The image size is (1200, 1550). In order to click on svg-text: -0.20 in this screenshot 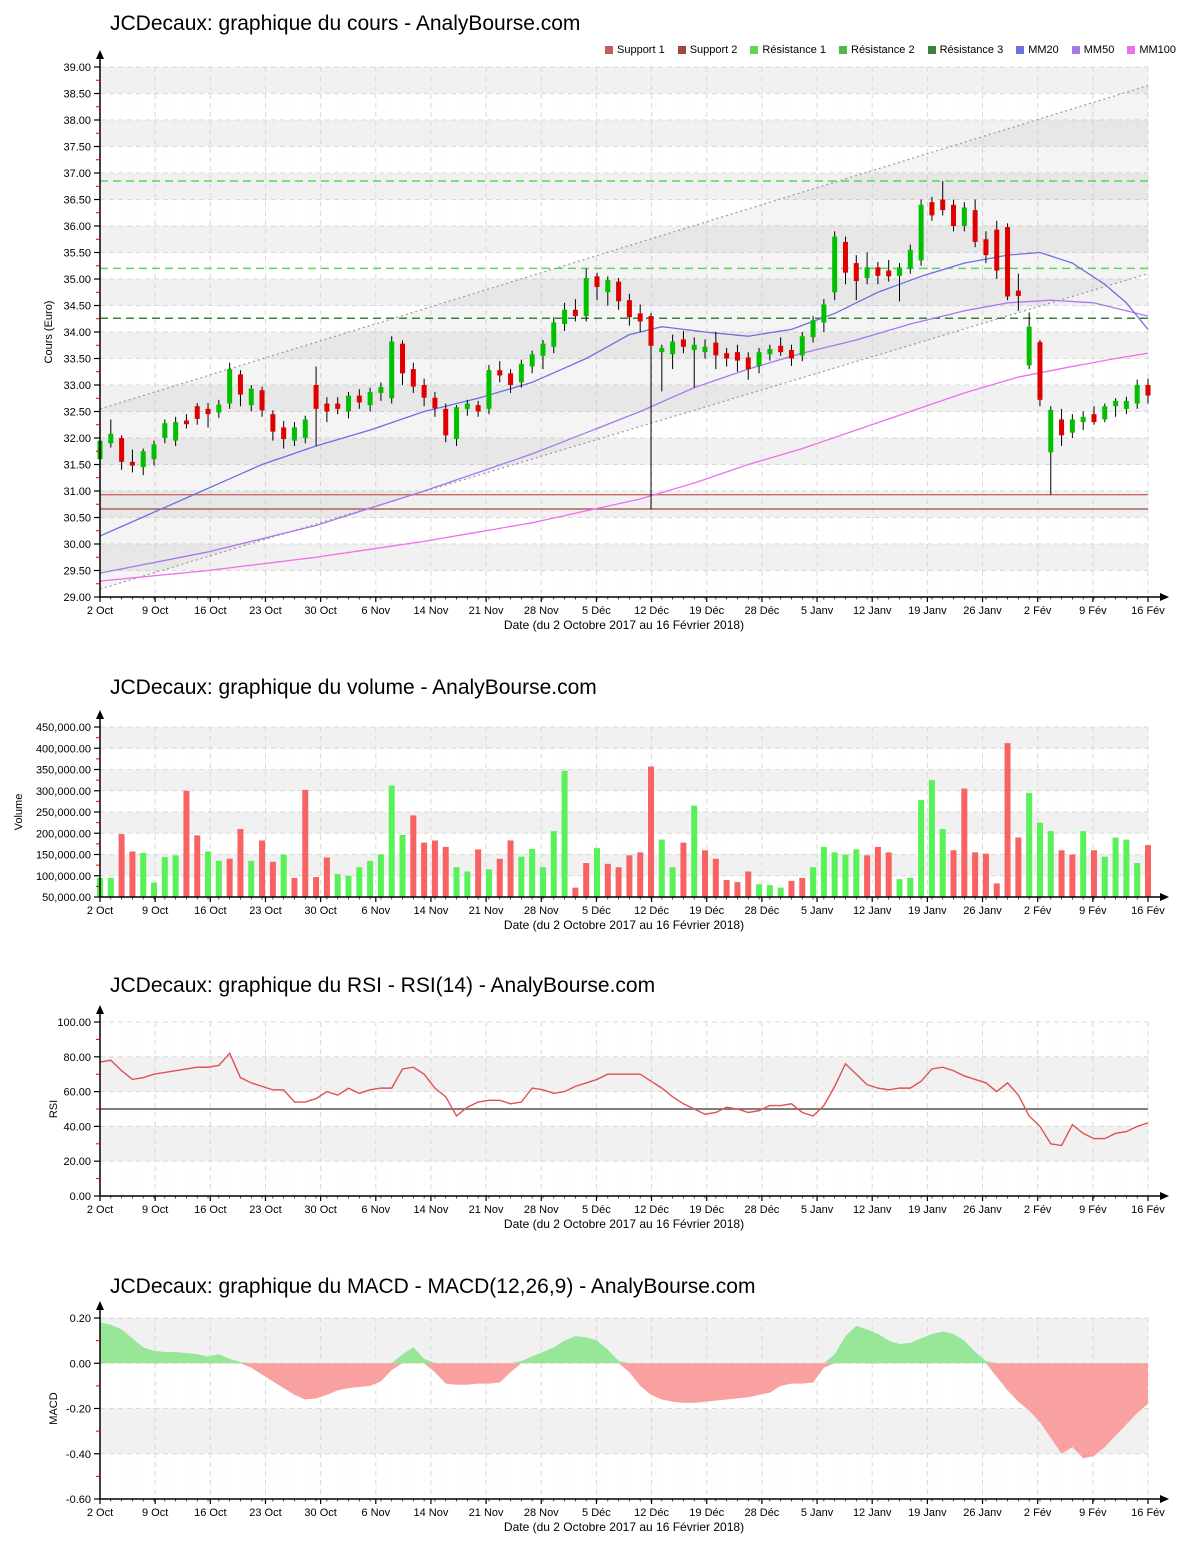, I will do `click(78, 1410)`.